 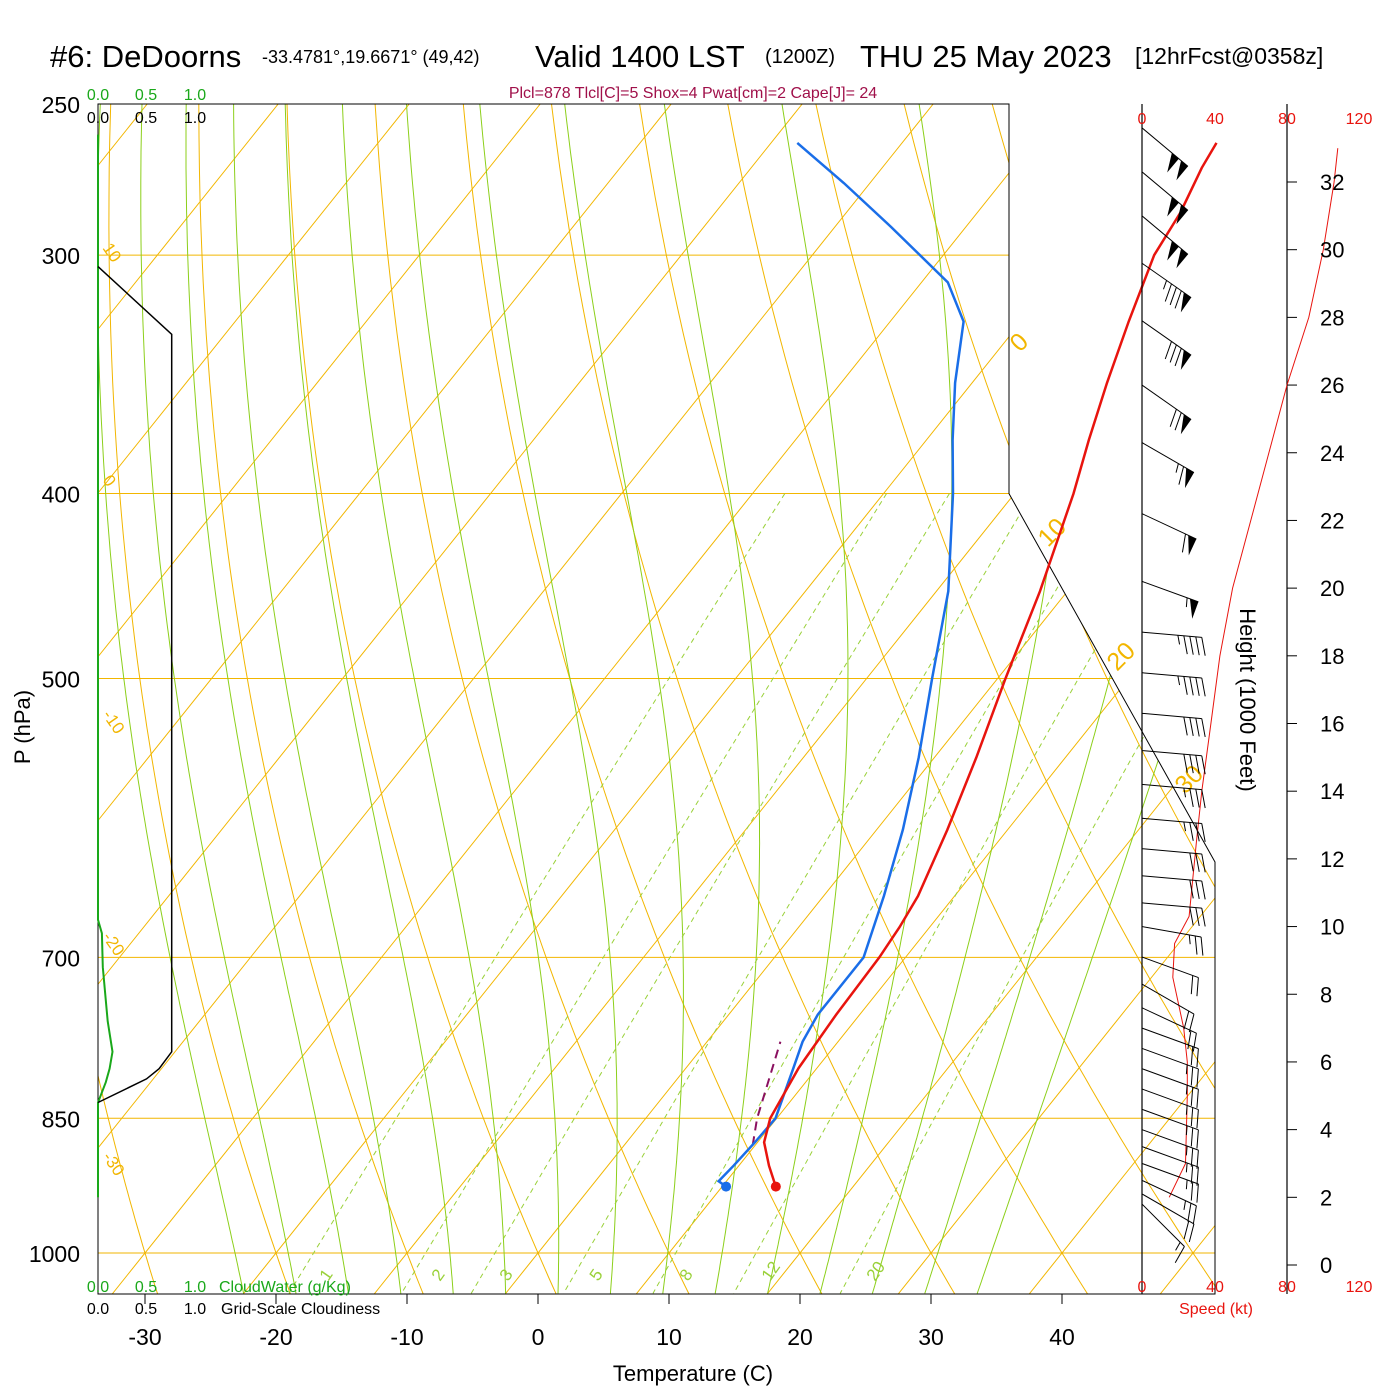 What do you see at coordinates (98, 1287) in the screenshot?
I see `cloud-water-tick-bottom: 0.0` at bounding box center [98, 1287].